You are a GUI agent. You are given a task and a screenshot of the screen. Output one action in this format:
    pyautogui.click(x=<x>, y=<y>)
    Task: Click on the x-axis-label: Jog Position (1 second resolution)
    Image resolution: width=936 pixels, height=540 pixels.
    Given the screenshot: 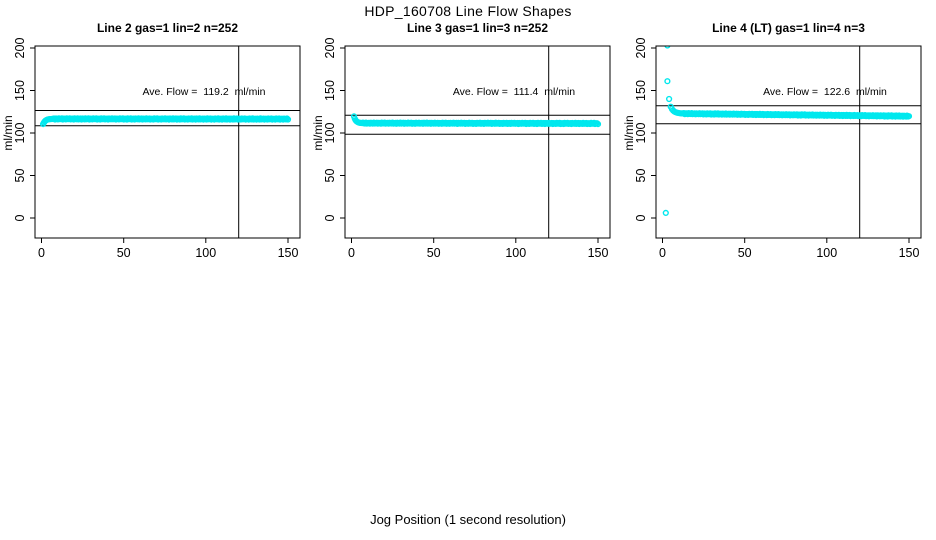 What is the action you would take?
    pyautogui.click(x=468, y=519)
    